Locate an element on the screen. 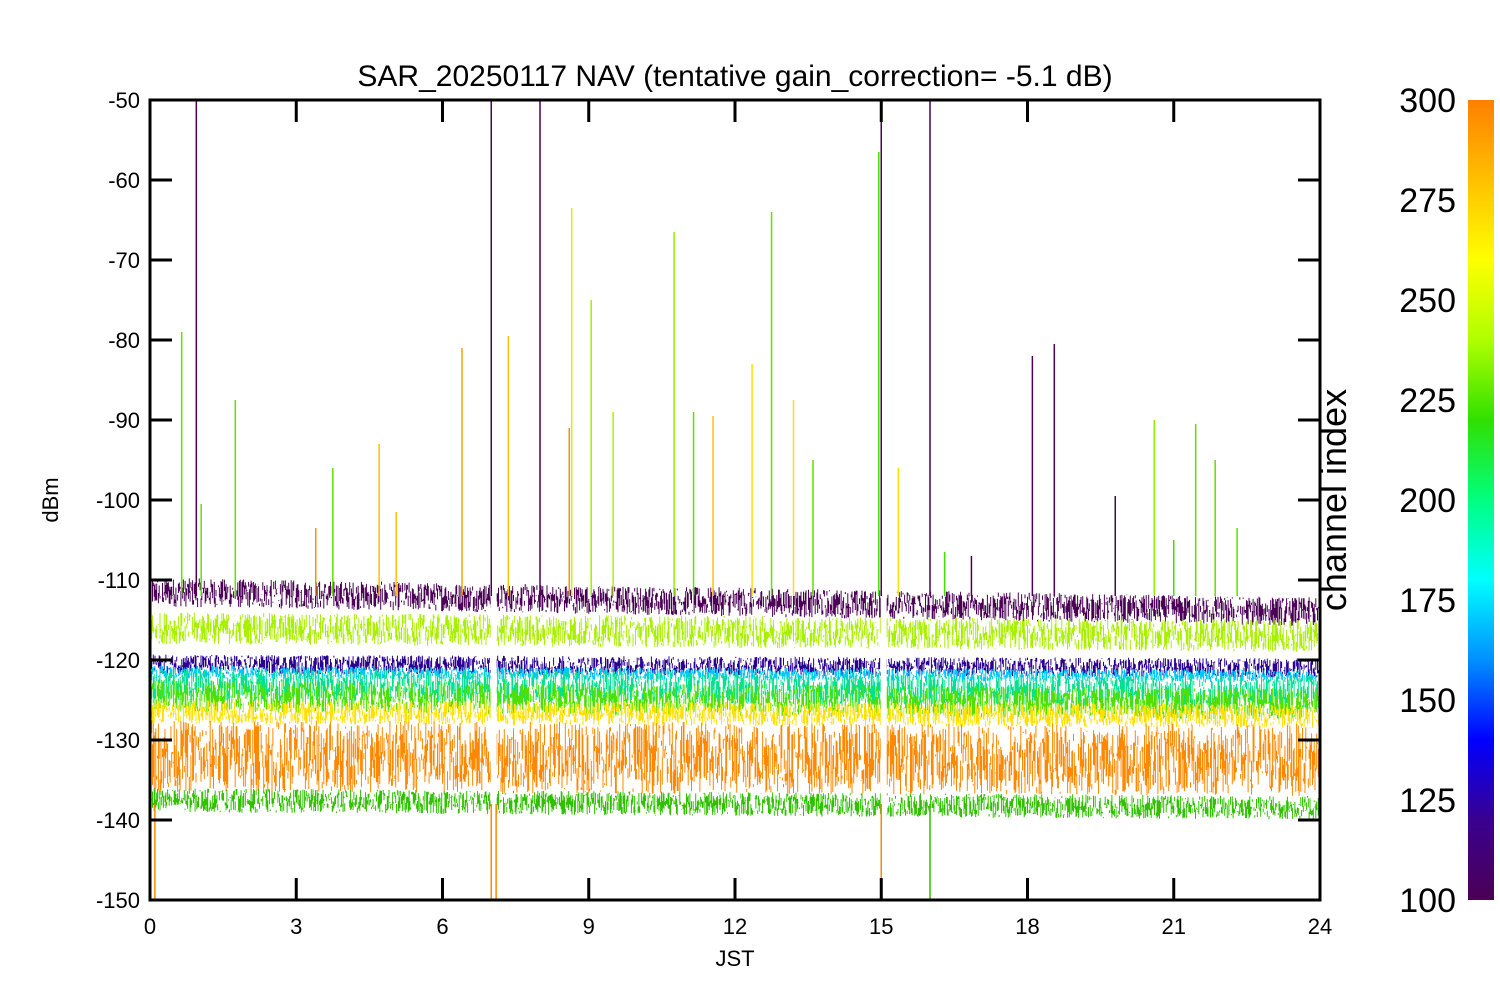 Image resolution: width=1500 pixels, height=1000 pixels. y-tick-label: -60 is located at coordinates (124, 180).